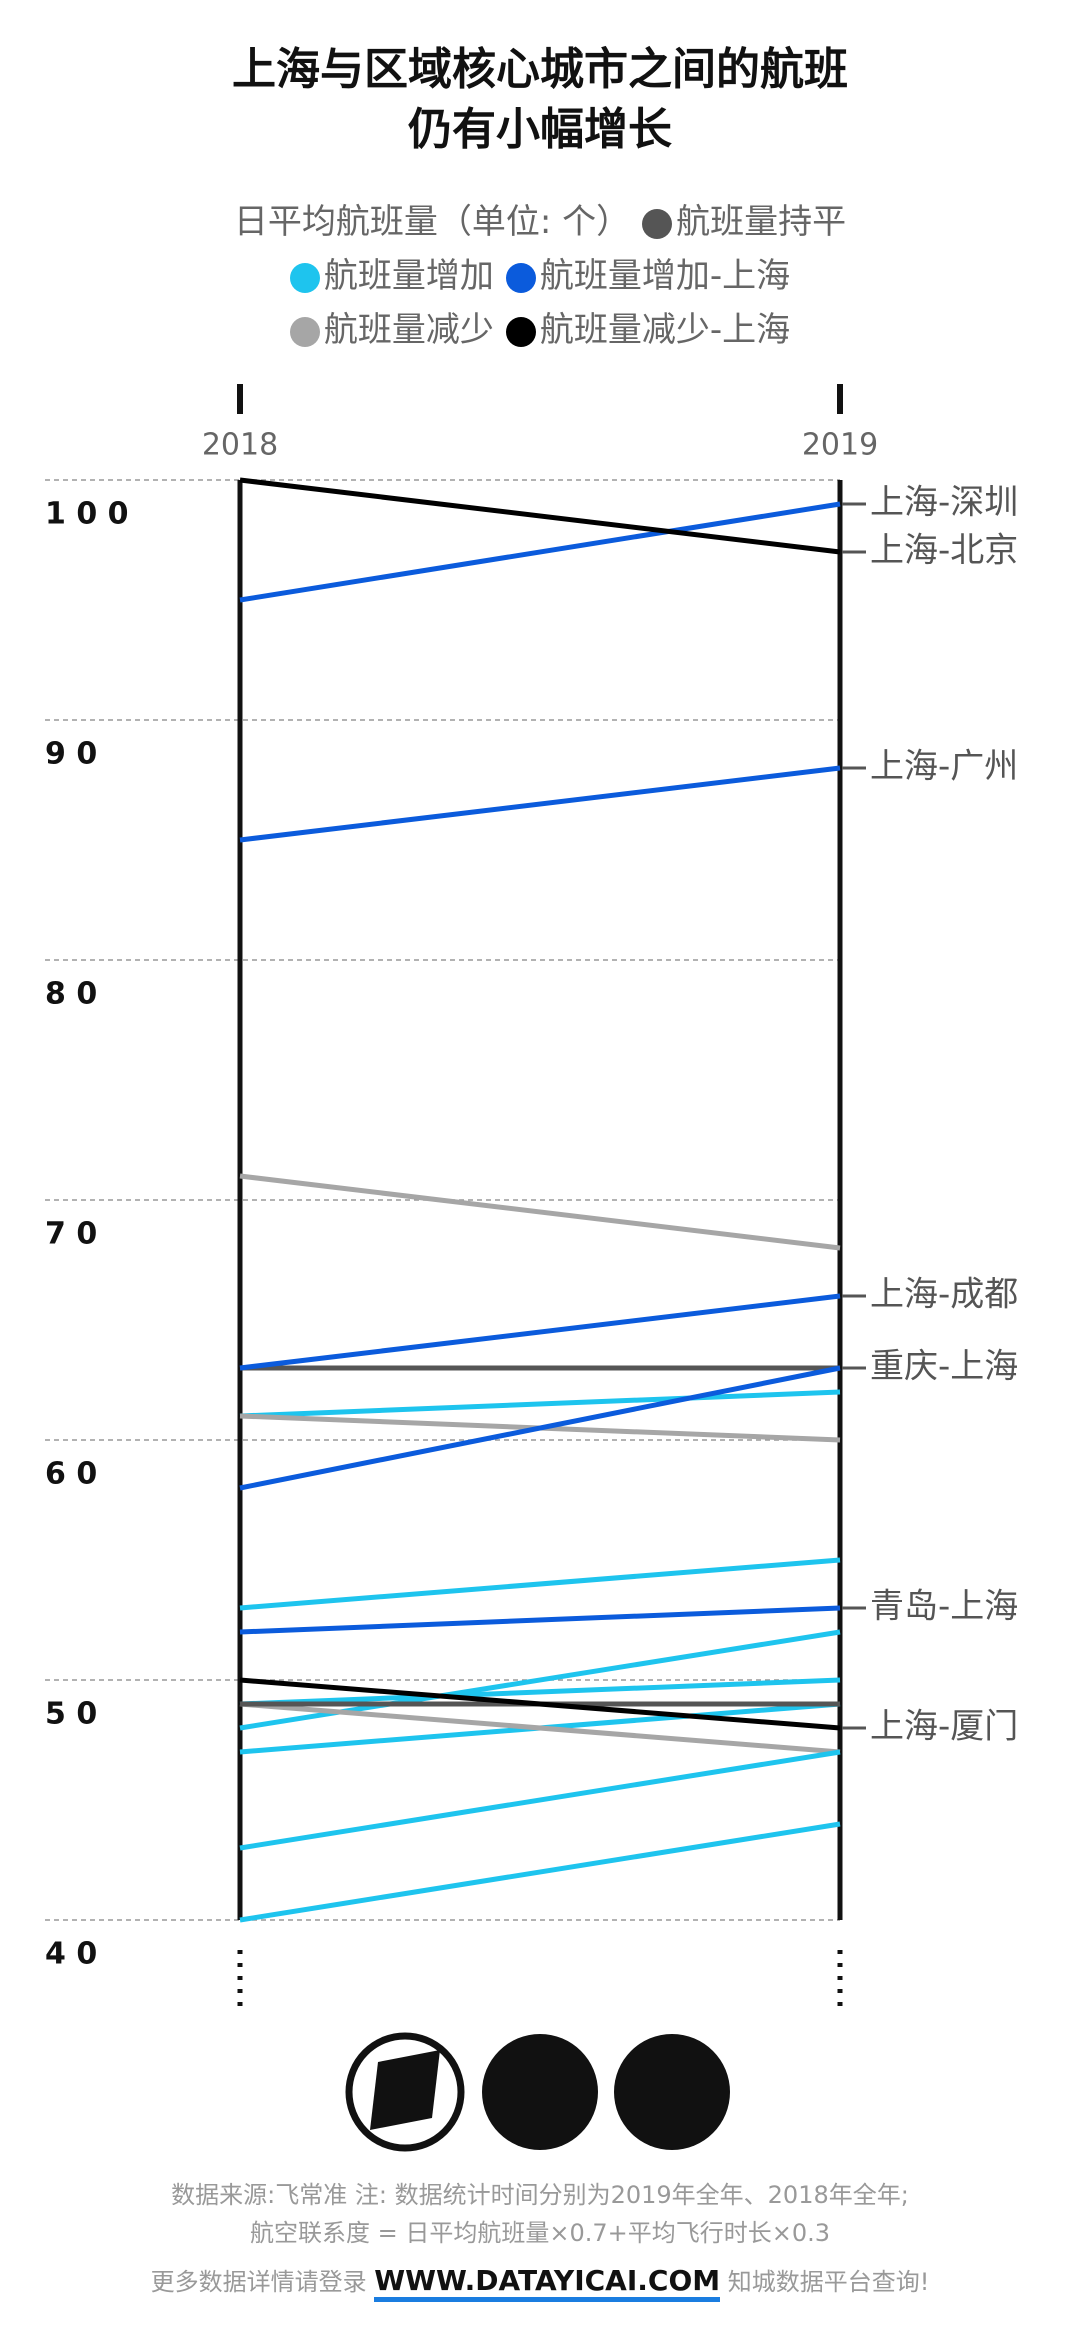 The height and width of the screenshot is (2352, 1080). I want to click on series-label: 上海-广州, so click(944, 767).